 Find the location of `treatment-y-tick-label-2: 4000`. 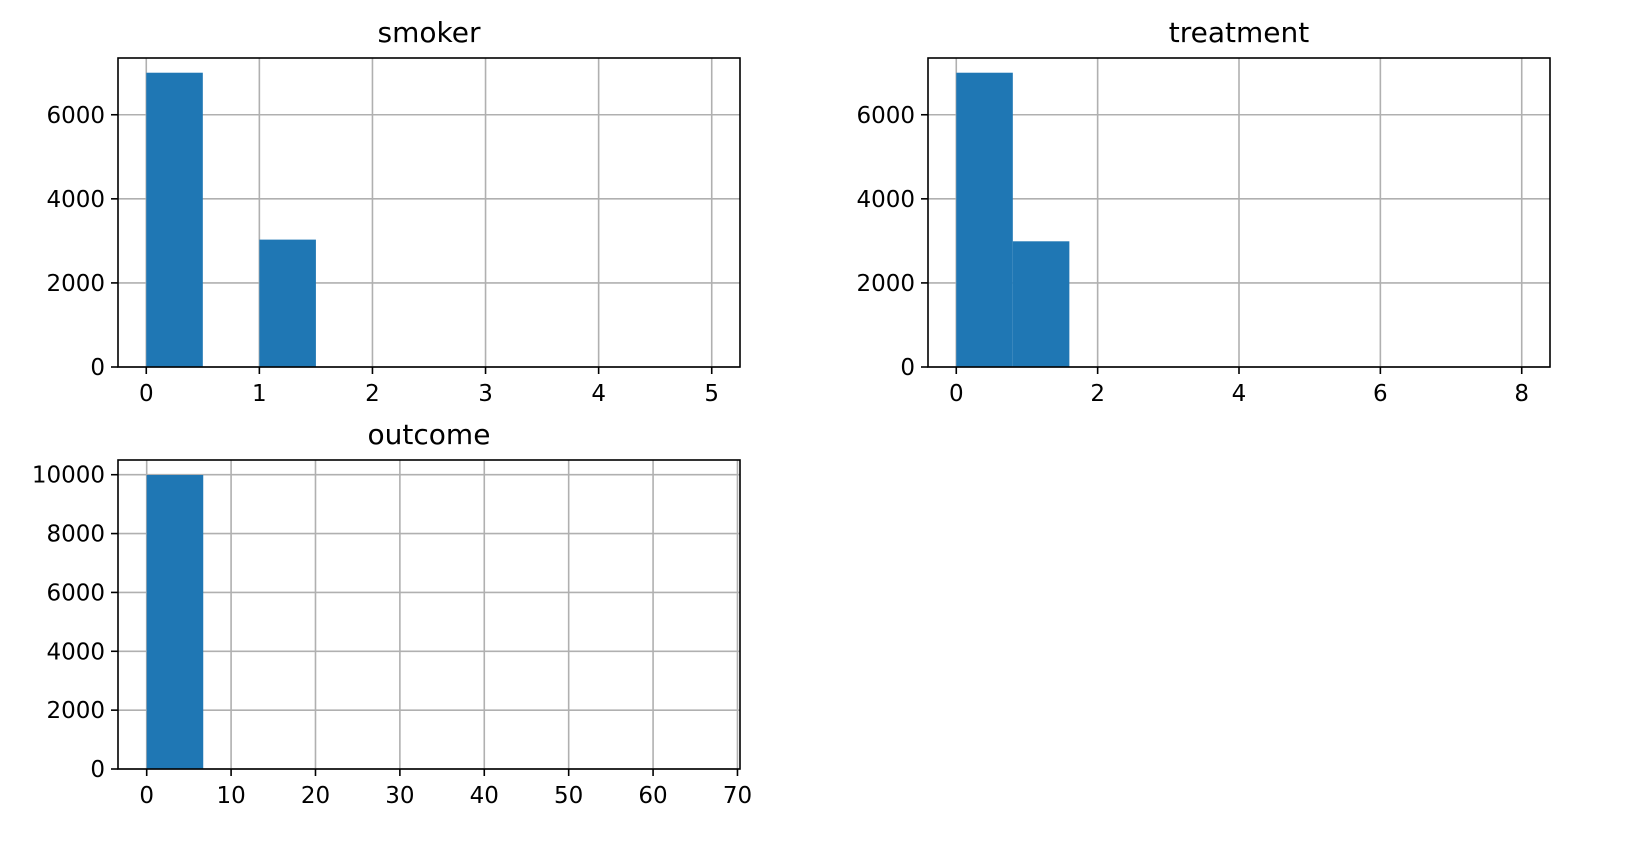

treatment-y-tick-label-2: 4000 is located at coordinates (885, 200).